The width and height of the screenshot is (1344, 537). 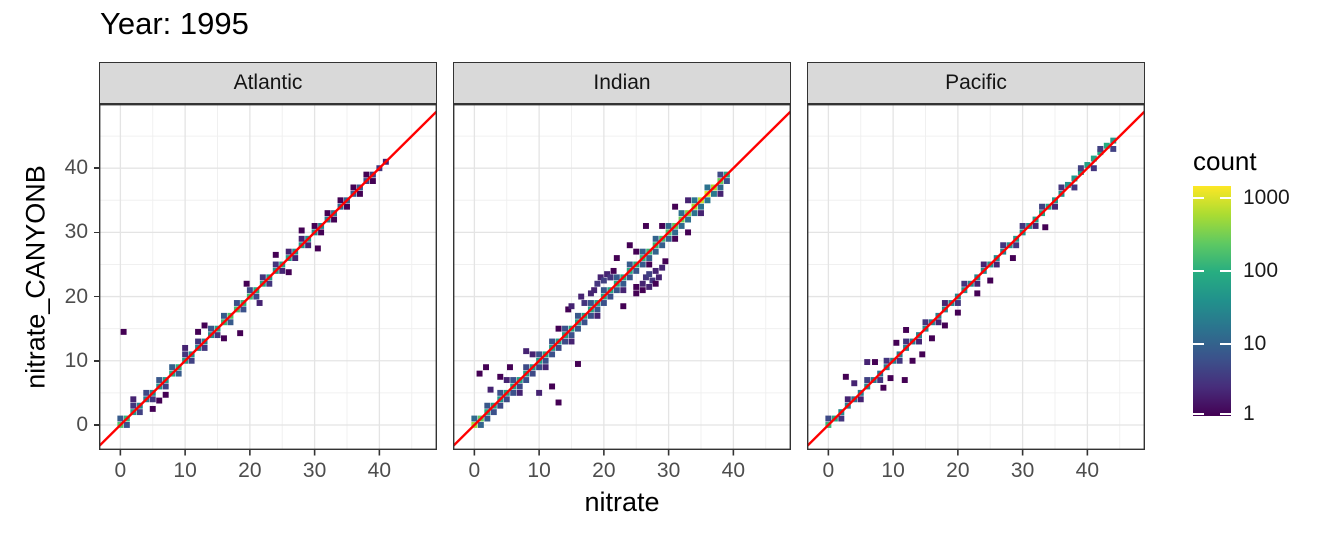 What do you see at coordinates (622, 82) in the screenshot?
I see `facet-strip-label: Indian` at bounding box center [622, 82].